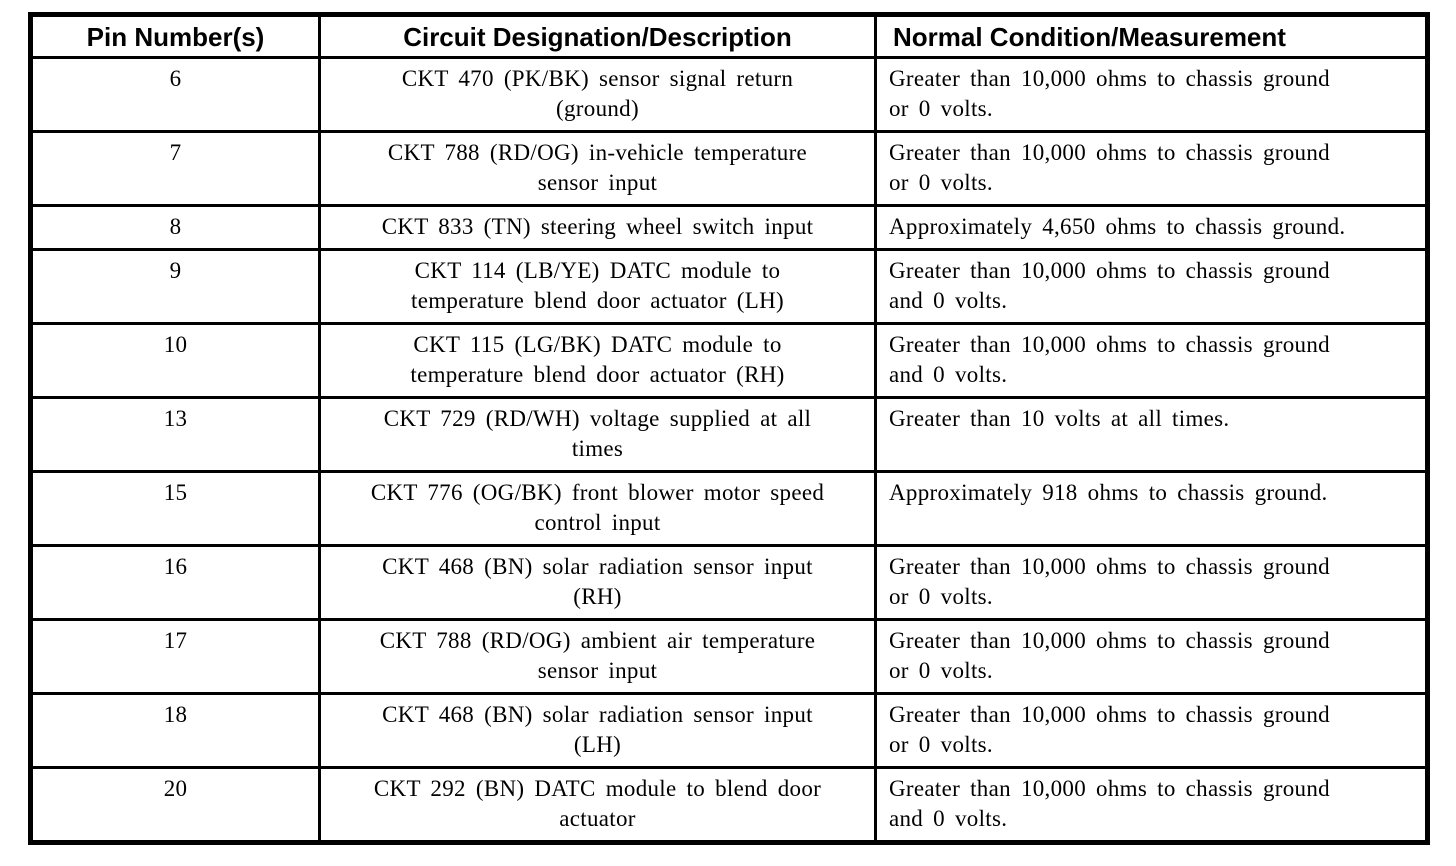 Image resolution: width=1456 pixels, height=866 pixels. Describe the element at coordinates (175, 94) in the screenshot. I see `pin-number-cell: 6` at that location.